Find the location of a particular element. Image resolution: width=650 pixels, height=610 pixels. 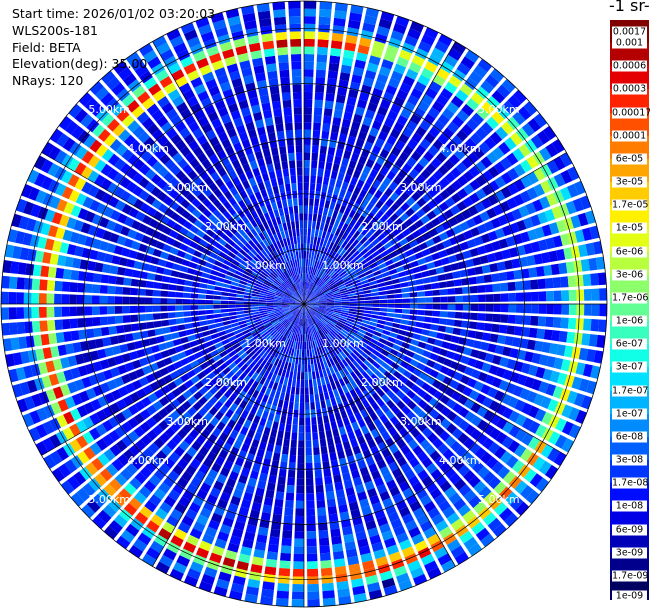

range-ring-label: 2.00km is located at coordinates (226, 382).